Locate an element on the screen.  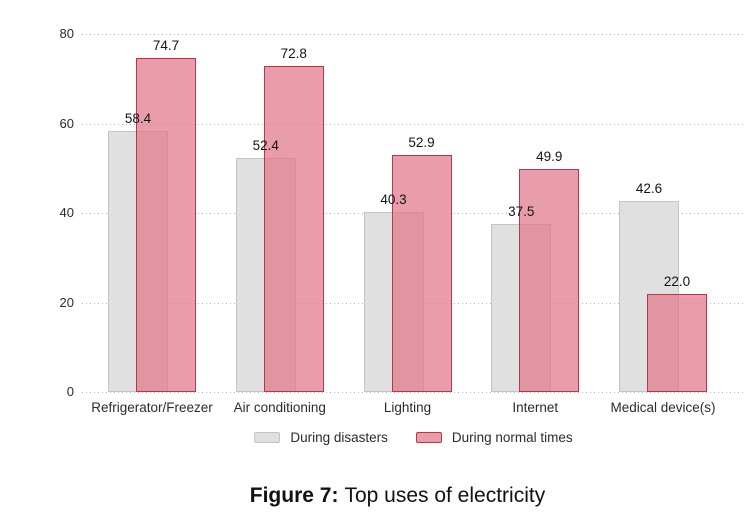
bar-value-label: 22.0 is located at coordinates (677, 281).